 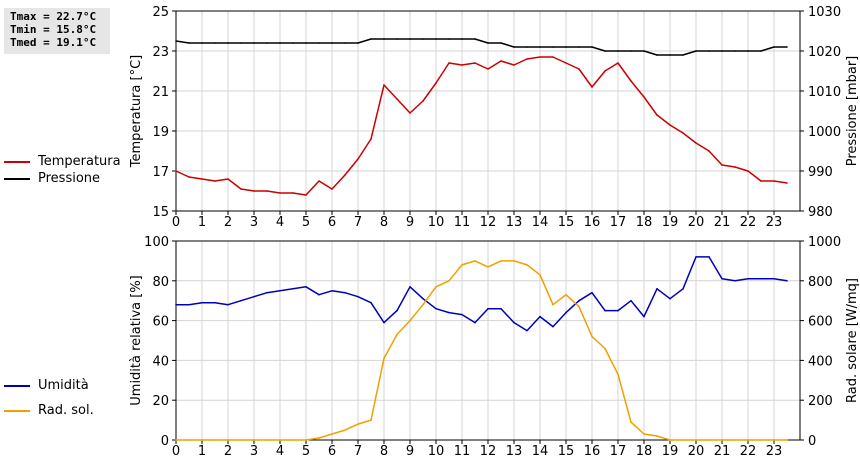 I want to click on legend-label: Temperatura, so click(x=79, y=161).